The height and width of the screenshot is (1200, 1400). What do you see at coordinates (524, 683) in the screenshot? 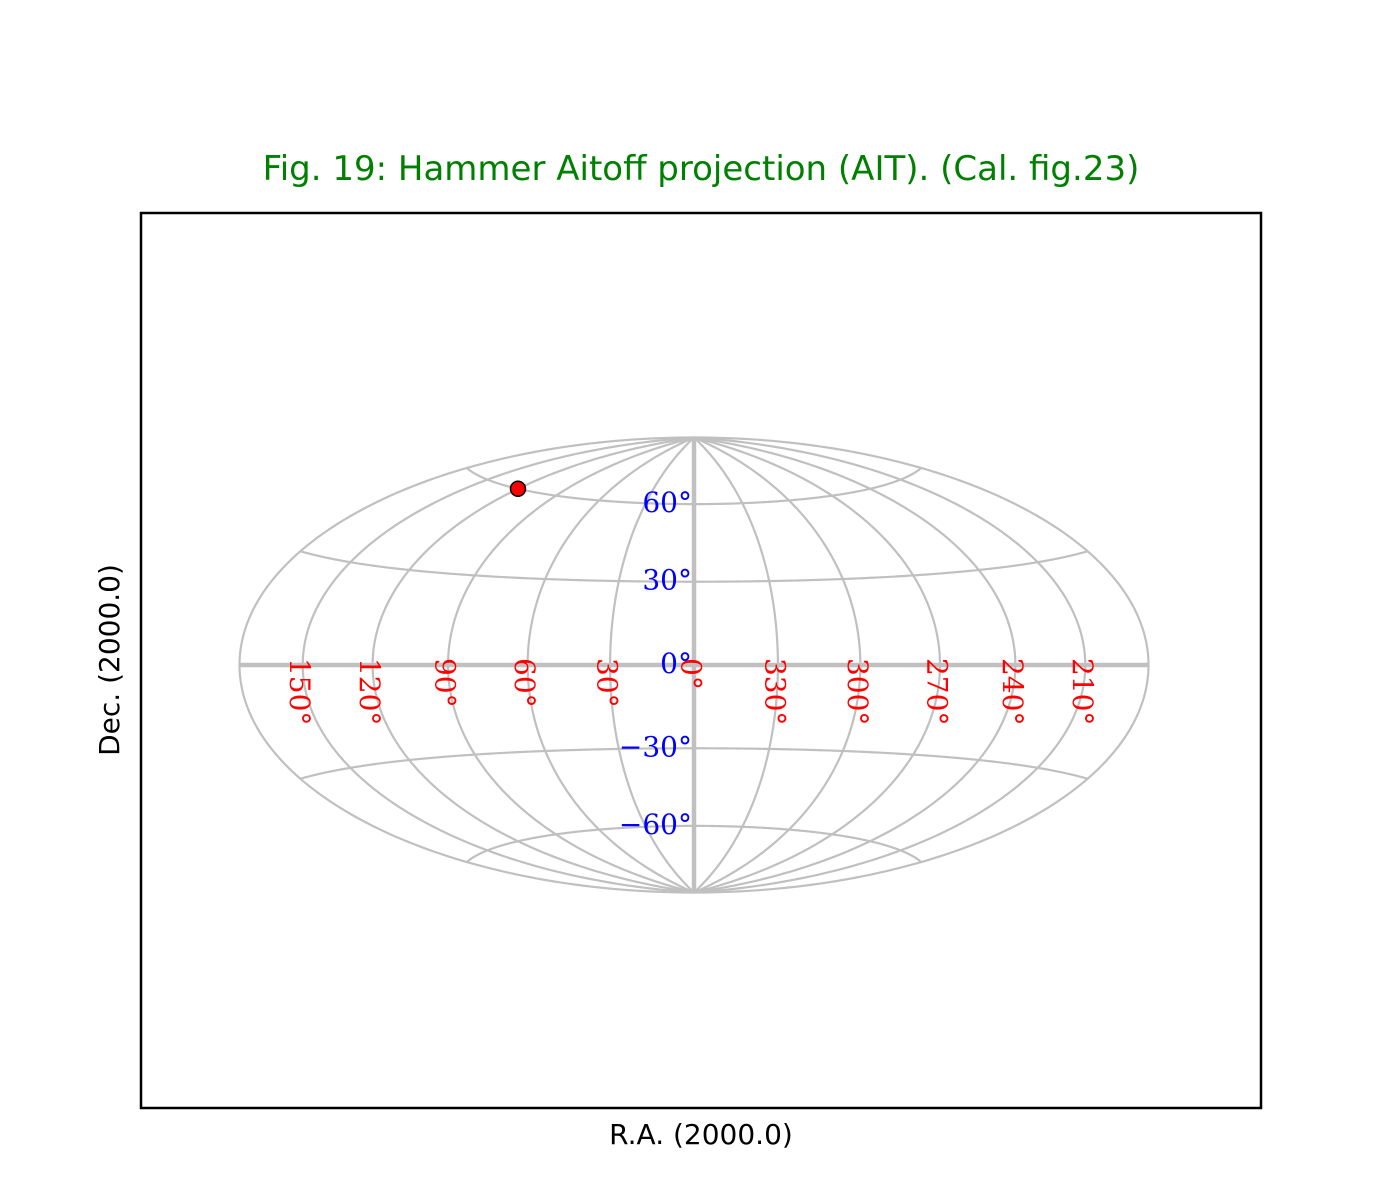
I see `ra-tick-label: 60°` at bounding box center [524, 683].